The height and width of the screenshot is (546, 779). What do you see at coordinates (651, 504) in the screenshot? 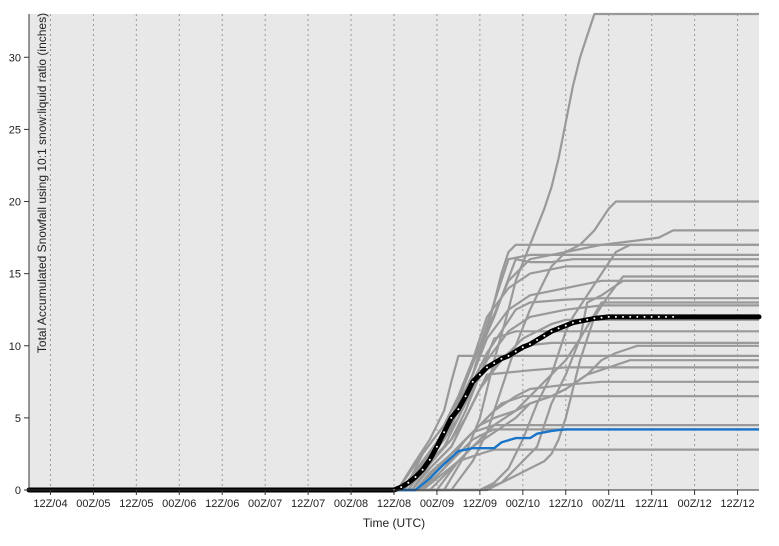
I see `x-tick-label: 12Z/11` at bounding box center [651, 504].